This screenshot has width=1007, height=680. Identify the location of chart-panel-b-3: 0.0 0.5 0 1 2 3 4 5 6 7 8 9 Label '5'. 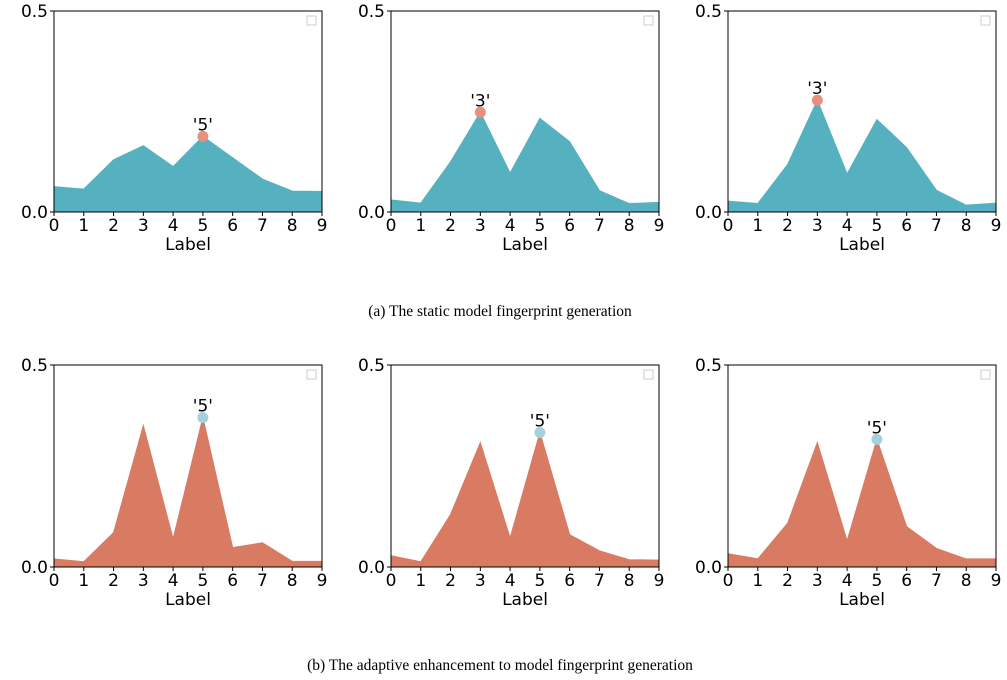
(848, 483).